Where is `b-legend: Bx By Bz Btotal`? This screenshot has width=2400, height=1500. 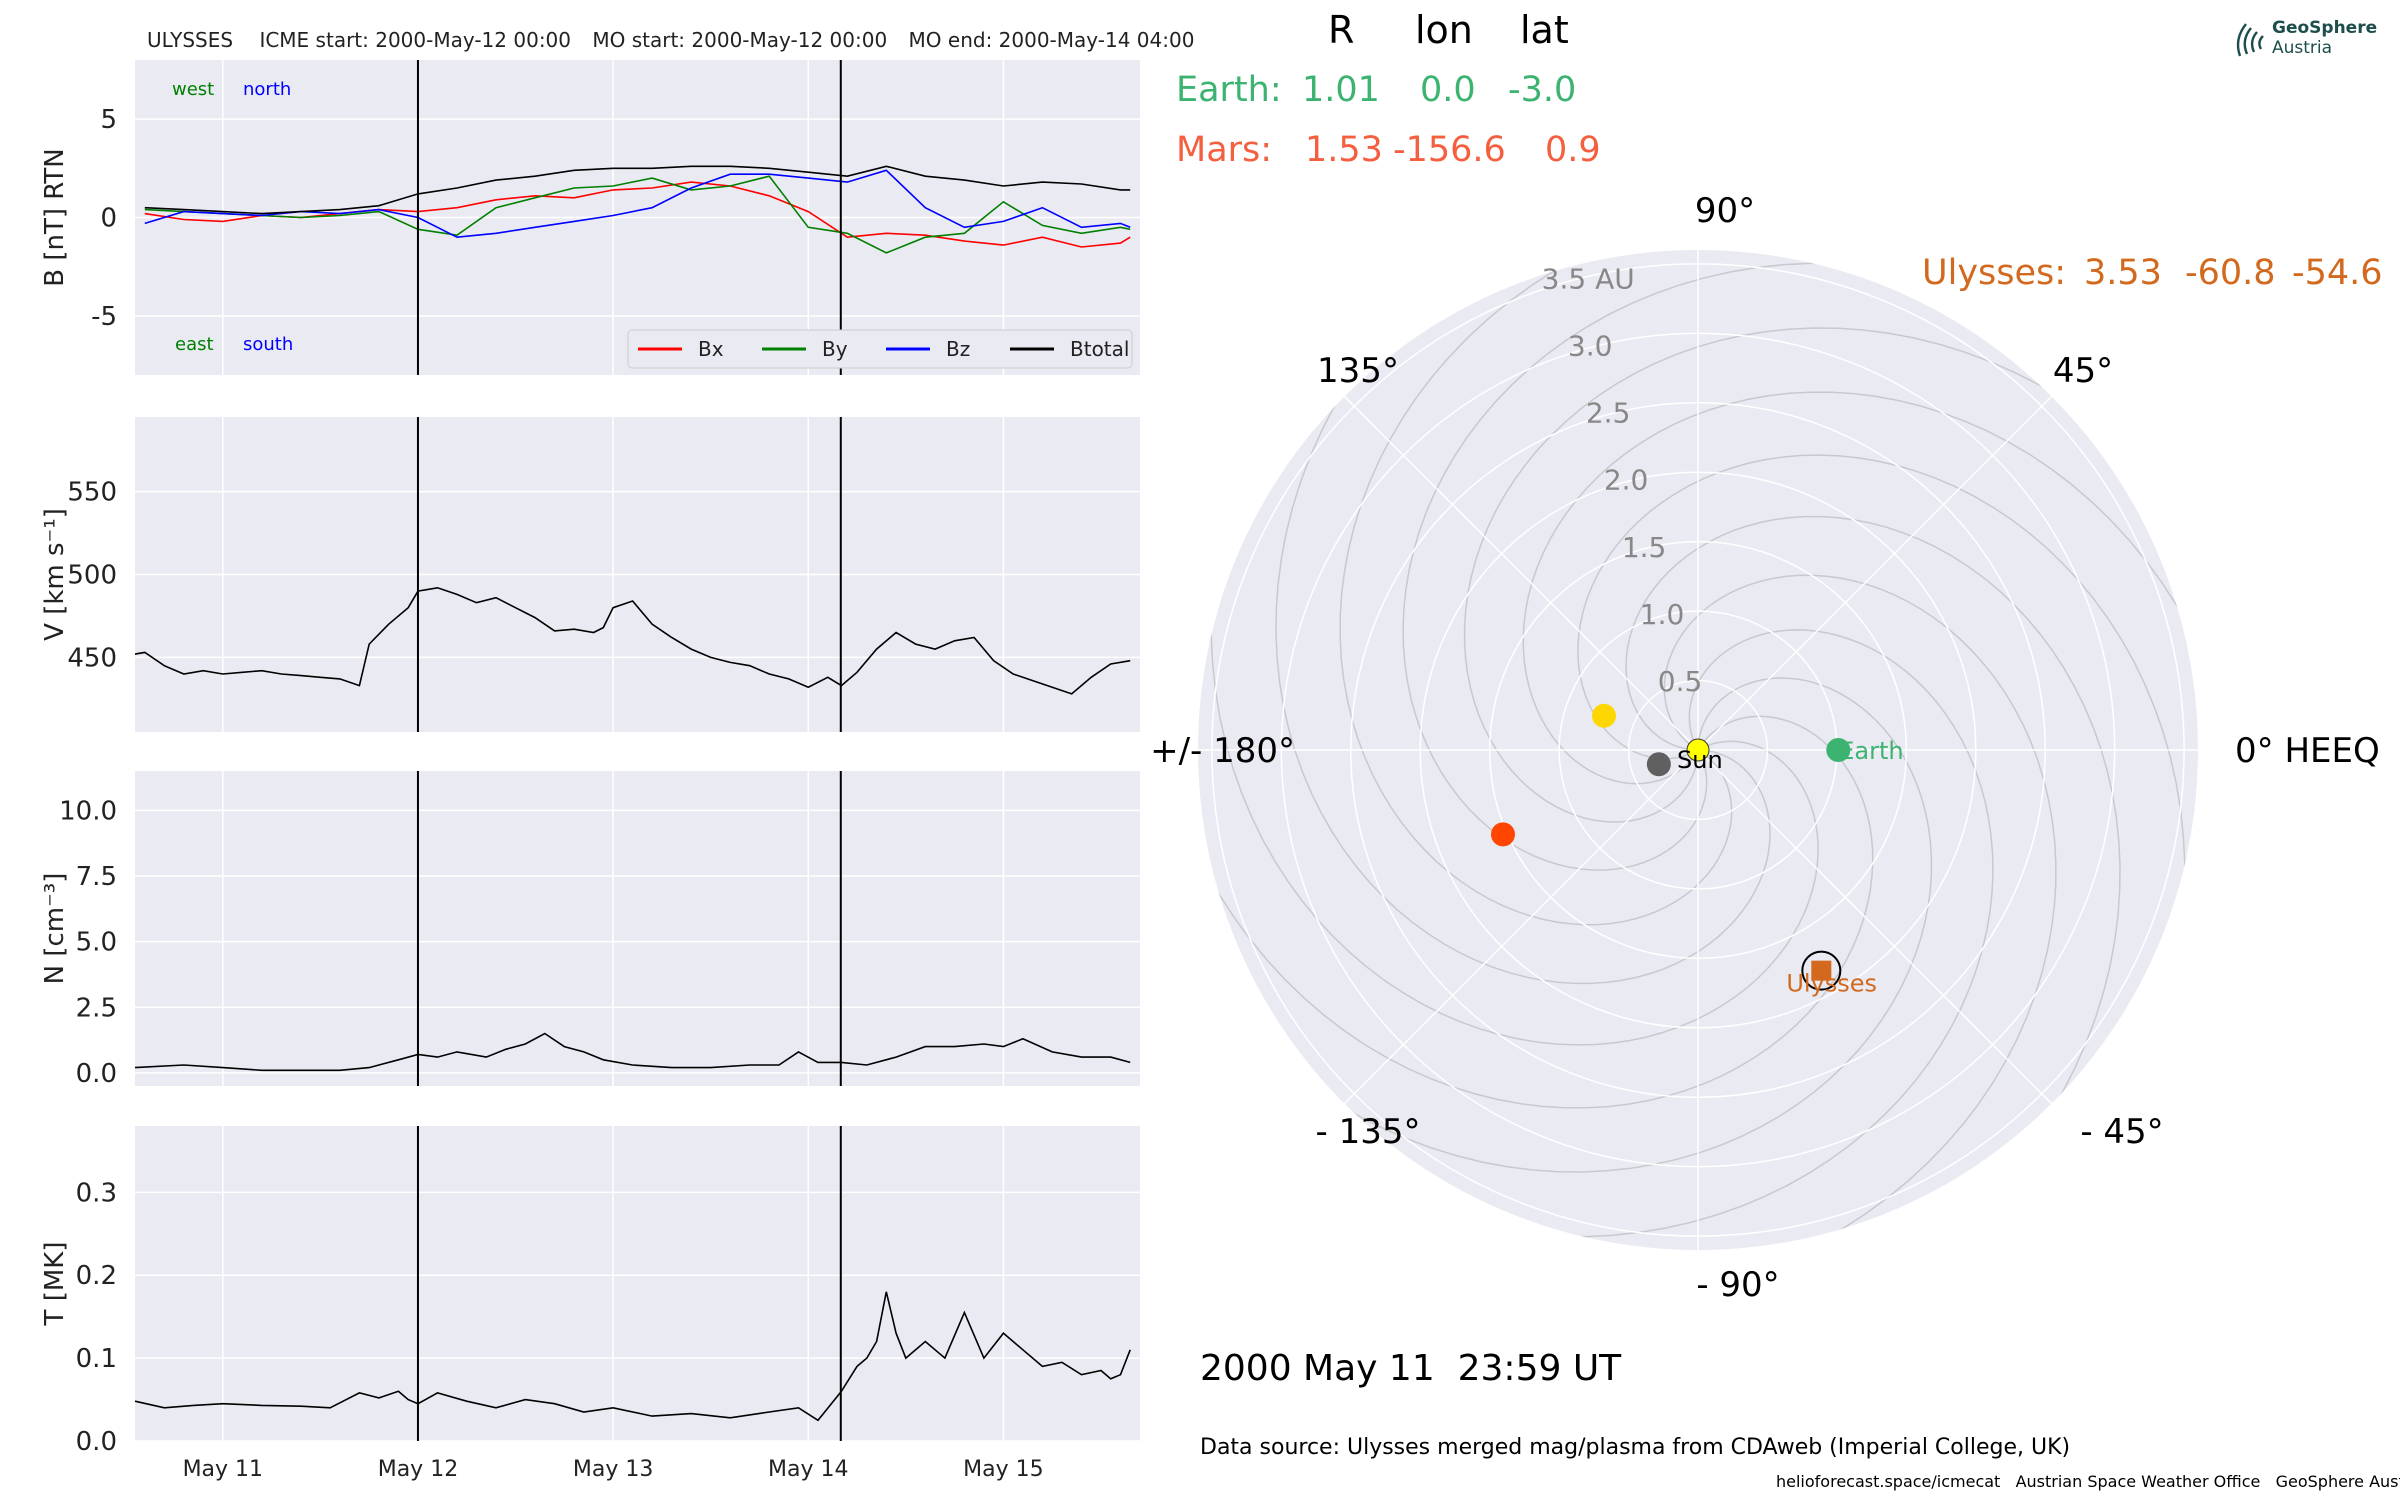 b-legend: Bx By Bz Btotal is located at coordinates (880, 349).